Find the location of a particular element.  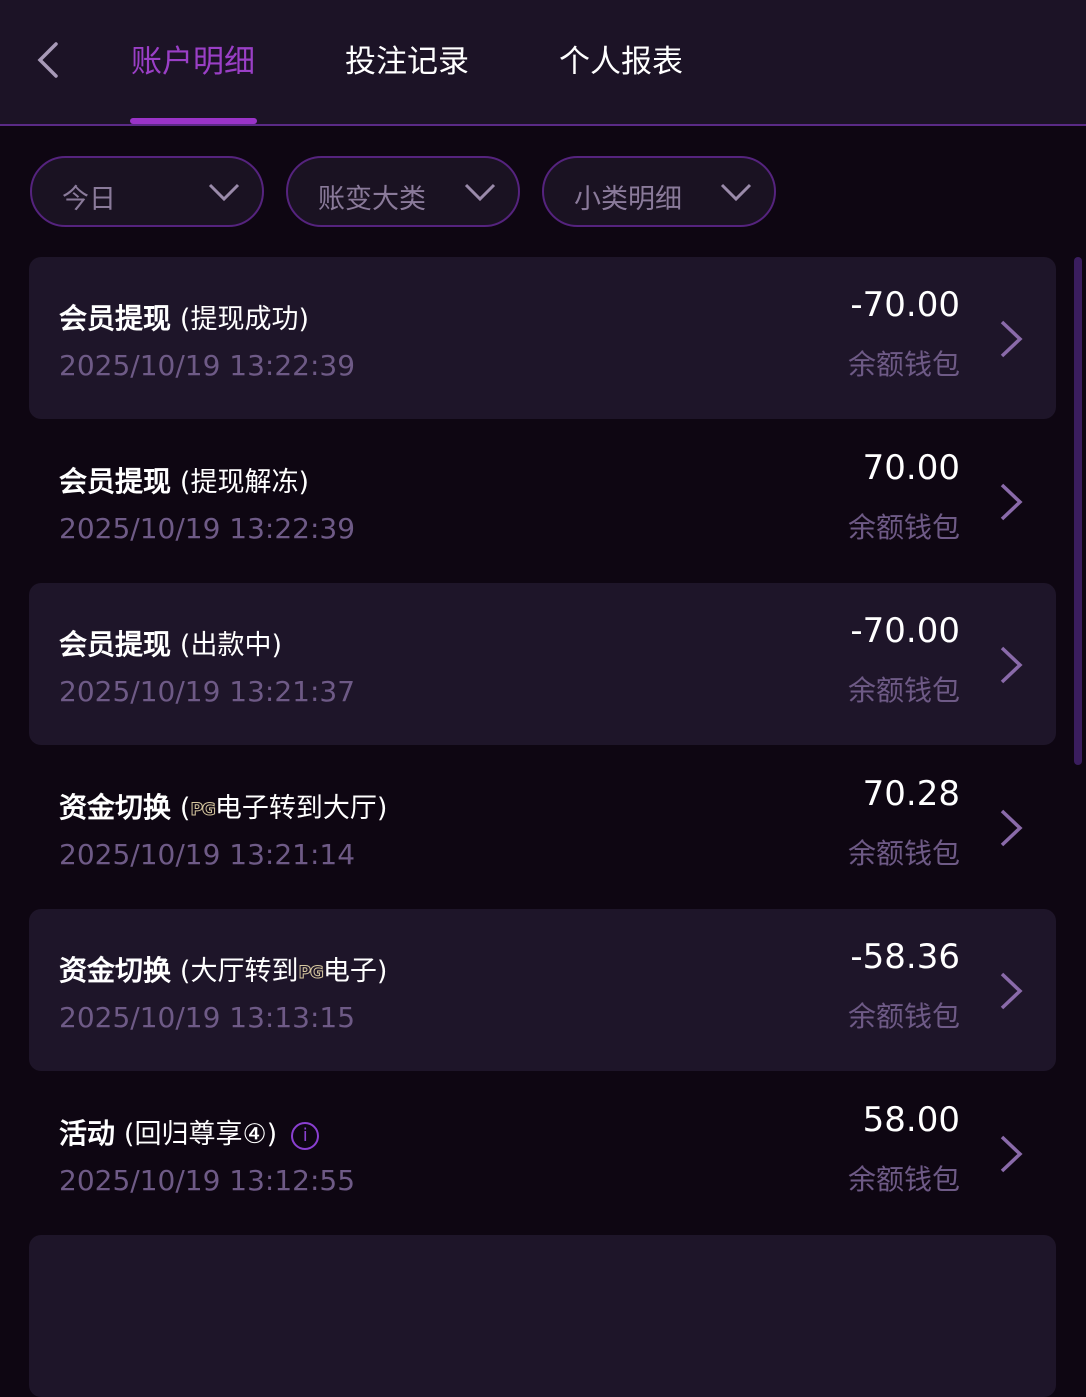

tab-account-details: 账户明细 is located at coordinates (193, 62).